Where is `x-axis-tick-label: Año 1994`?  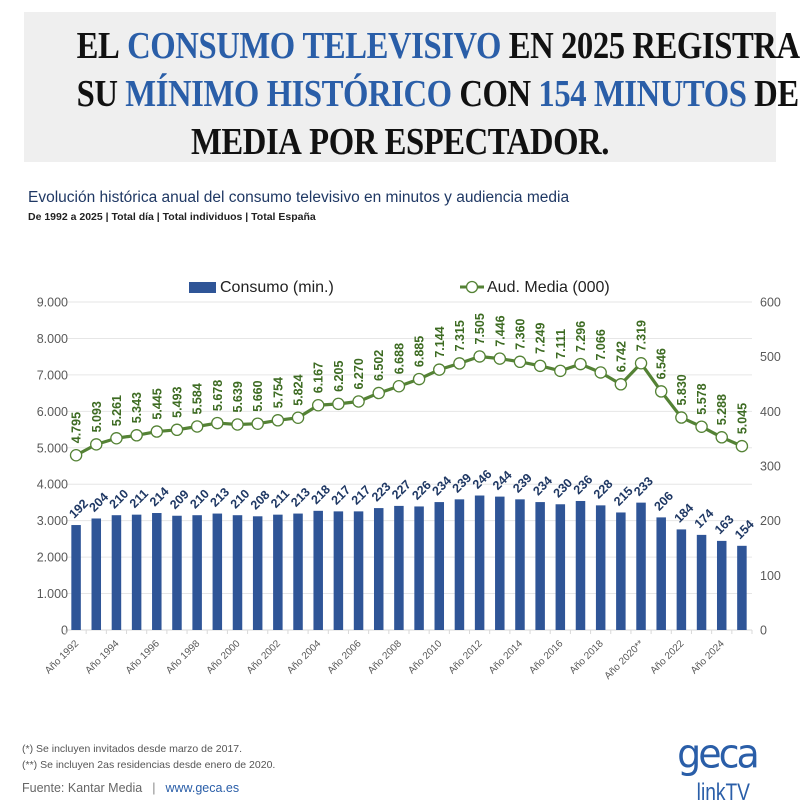 x-axis-tick-label: Año 1994 is located at coordinates (103, 657).